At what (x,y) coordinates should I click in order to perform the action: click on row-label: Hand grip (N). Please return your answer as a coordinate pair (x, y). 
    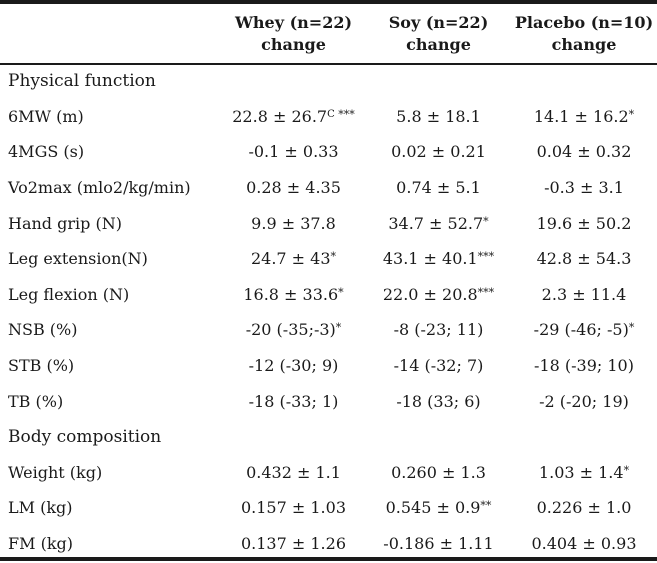
    Looking at the image, I should click on (65, 223).